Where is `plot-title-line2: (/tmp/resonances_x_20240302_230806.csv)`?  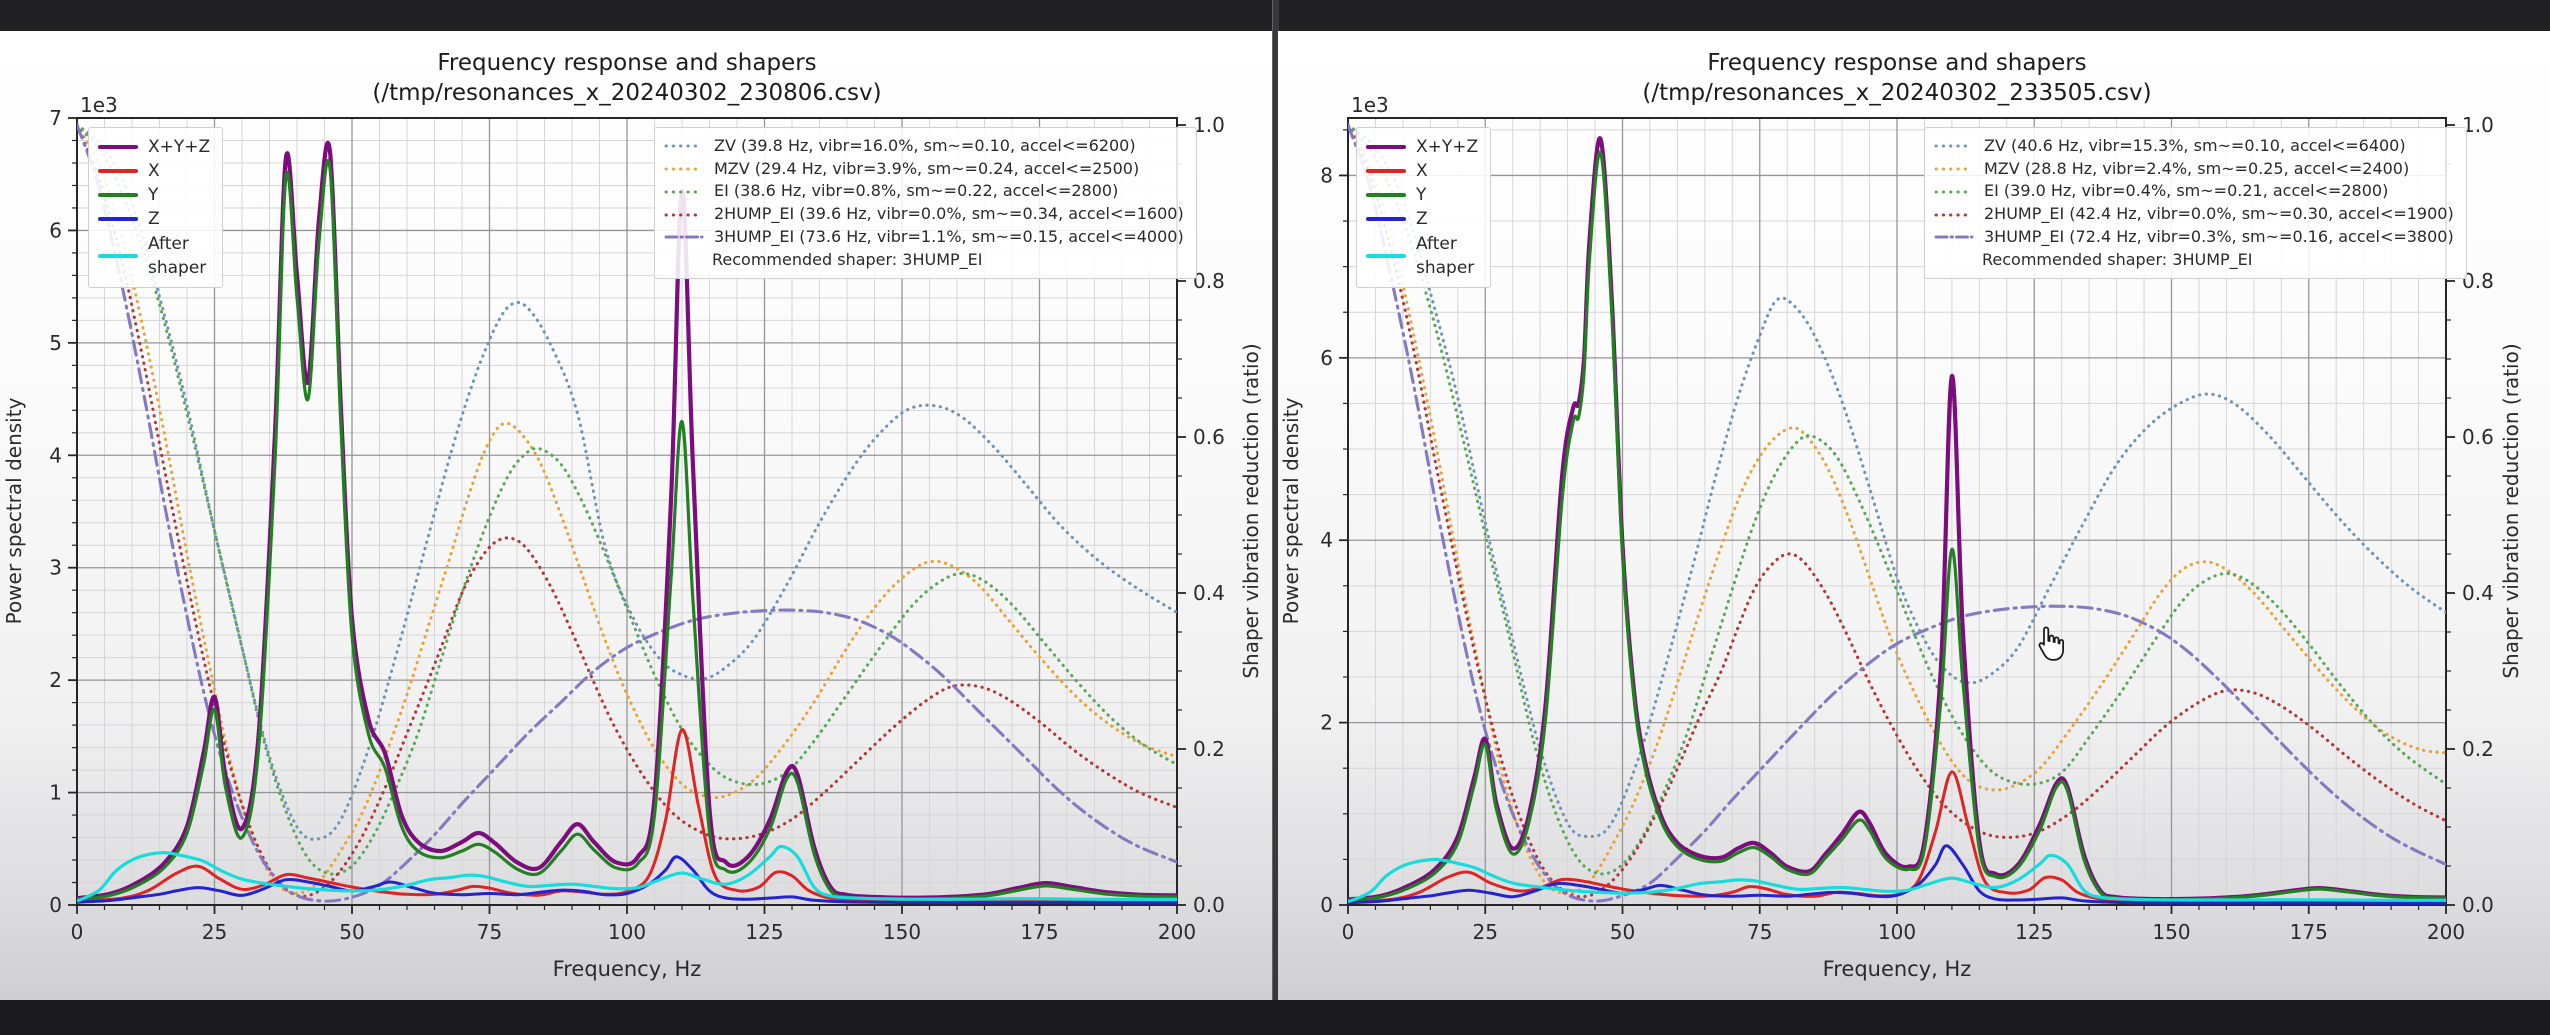 plot-title-line2: (/tmp/resonances_x_20240302_230806.csv) is located at coordinates (627, 92).